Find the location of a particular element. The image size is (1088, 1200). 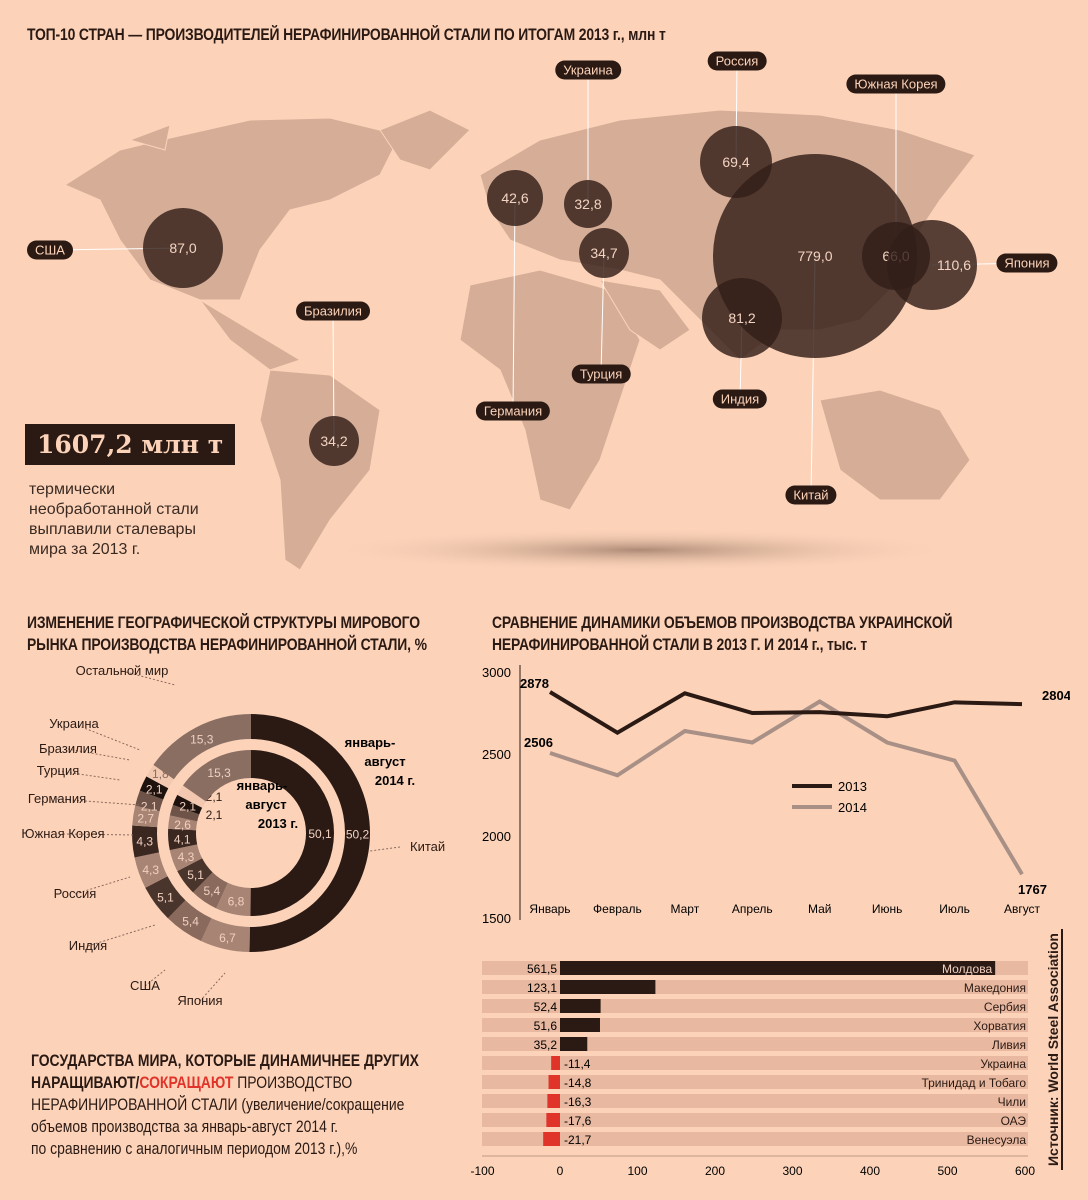

bar-value-label: -17,6 is located at coordinates (578, 1121).